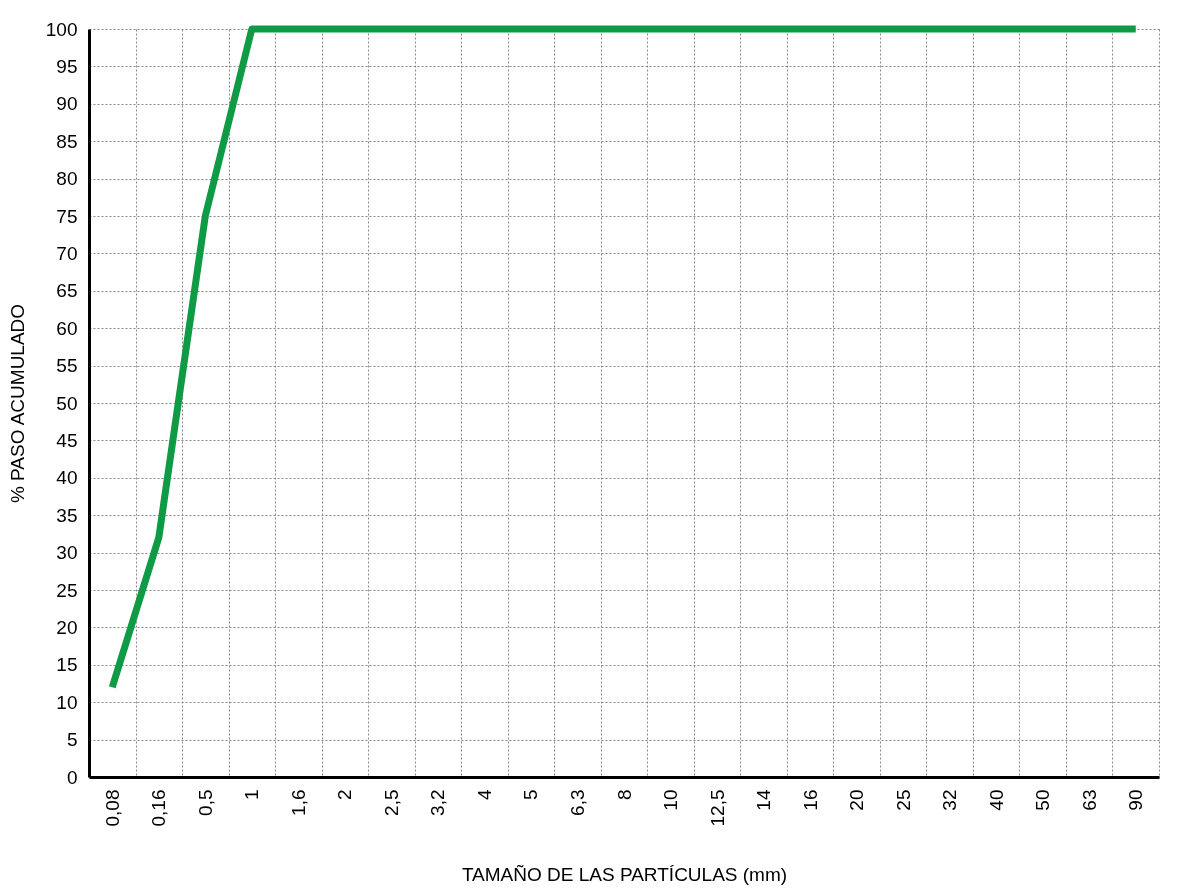 Image resolution: width=1199 pixels, height=895 pixels. Describe the element at coordinates (67, 590) in the screenshot. I see `y-tick-label: 25` at that location.